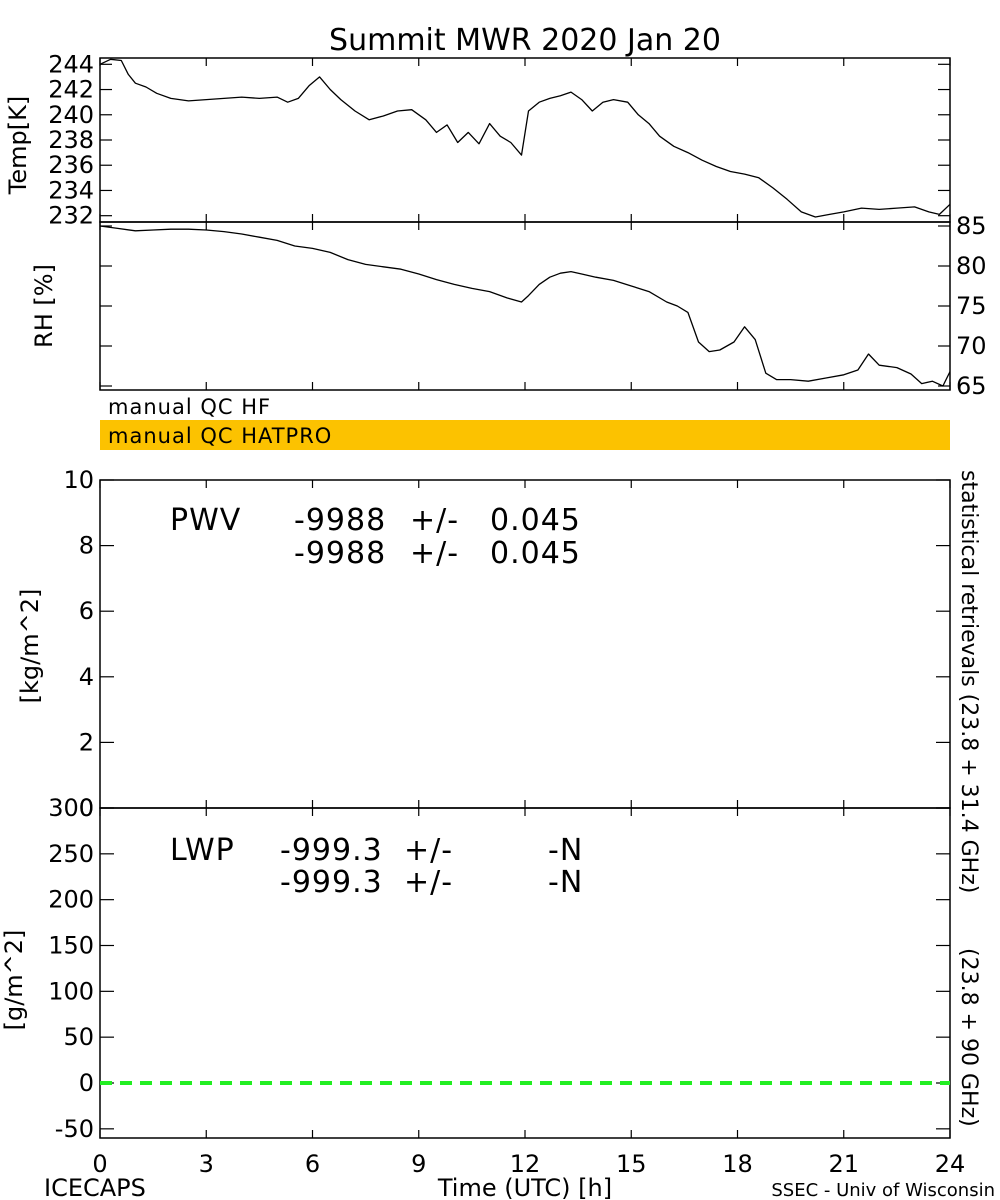 The image size is (1000, 1200). Describe the element at coordinates (95, 1187) in the screenshot. I see `footer-left: ICECAPS` at that location.